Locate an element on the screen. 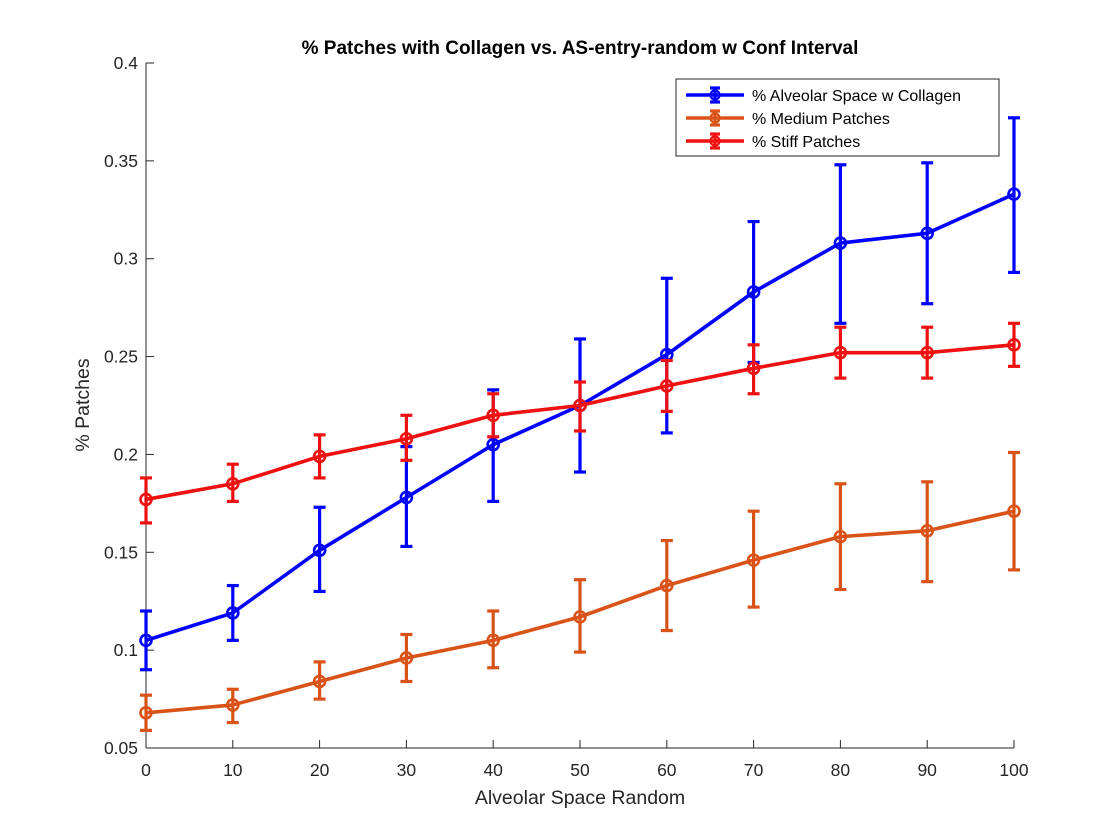 This screenshot has height=840, width=1120. y-tick-label: 0.15 is located at coordinates (121, 552).